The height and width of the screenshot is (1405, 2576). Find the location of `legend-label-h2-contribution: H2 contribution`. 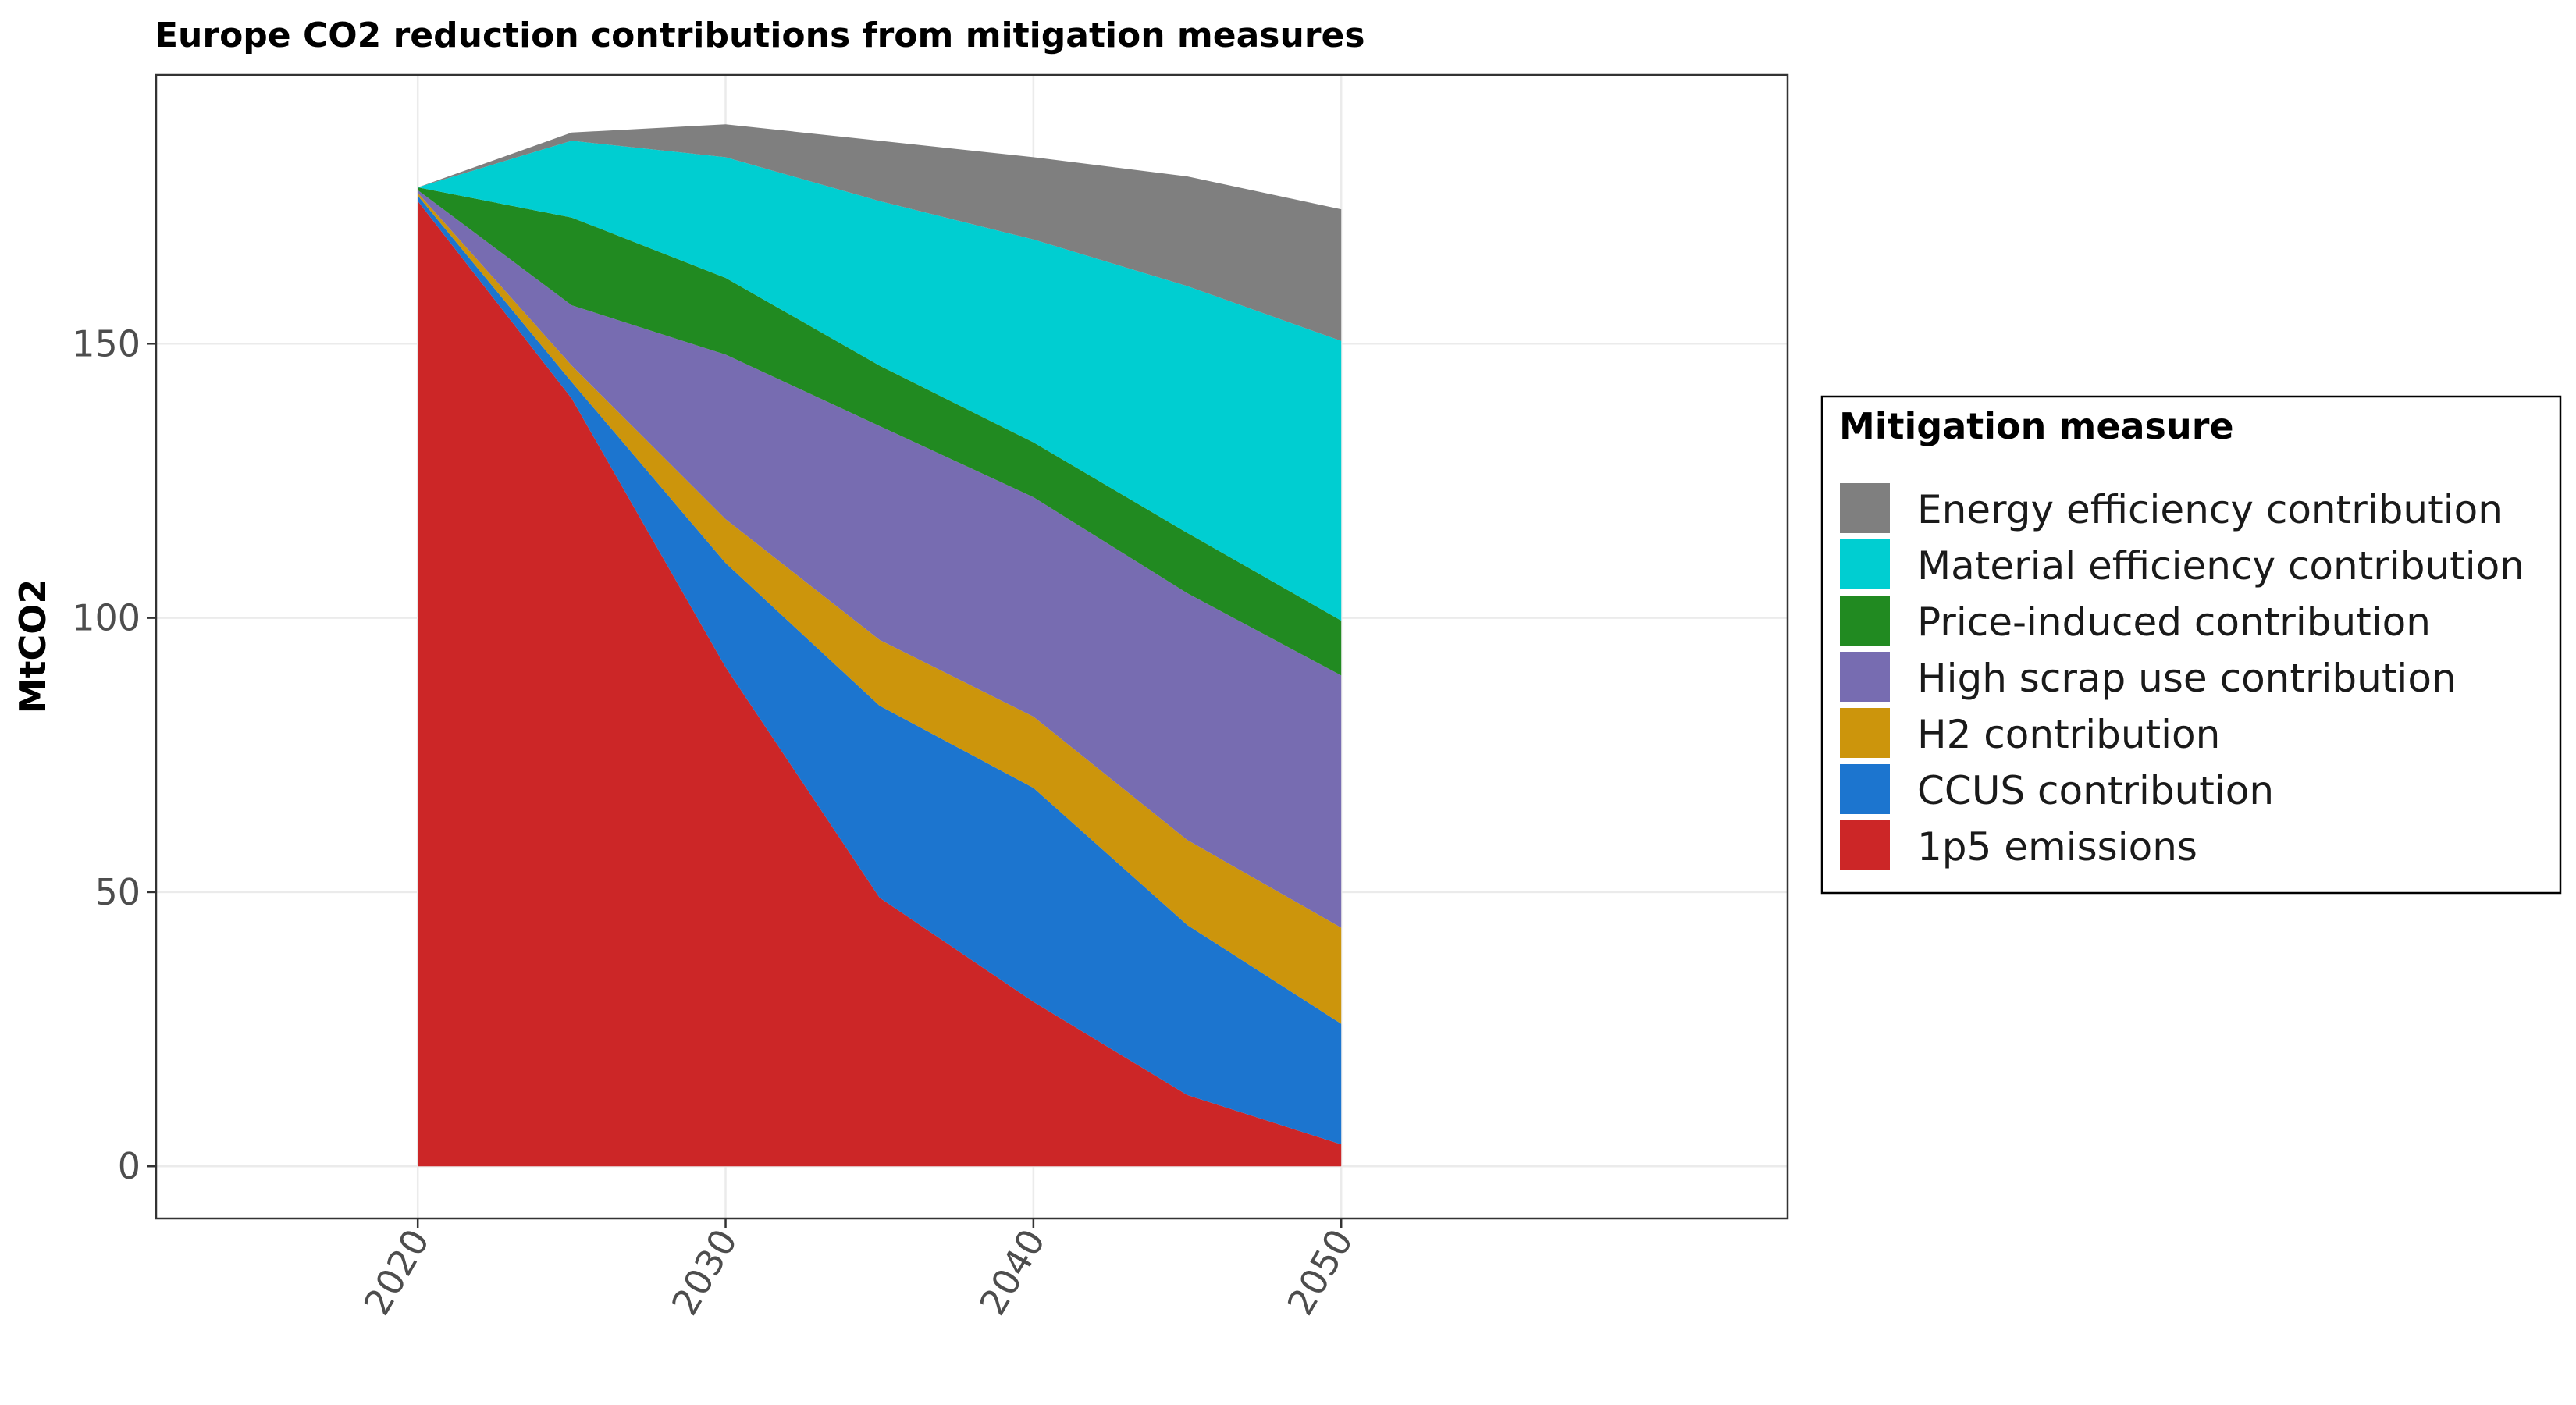

legend-label-h2-contribution: H2 contribution is located at coordinates (2068, 735).